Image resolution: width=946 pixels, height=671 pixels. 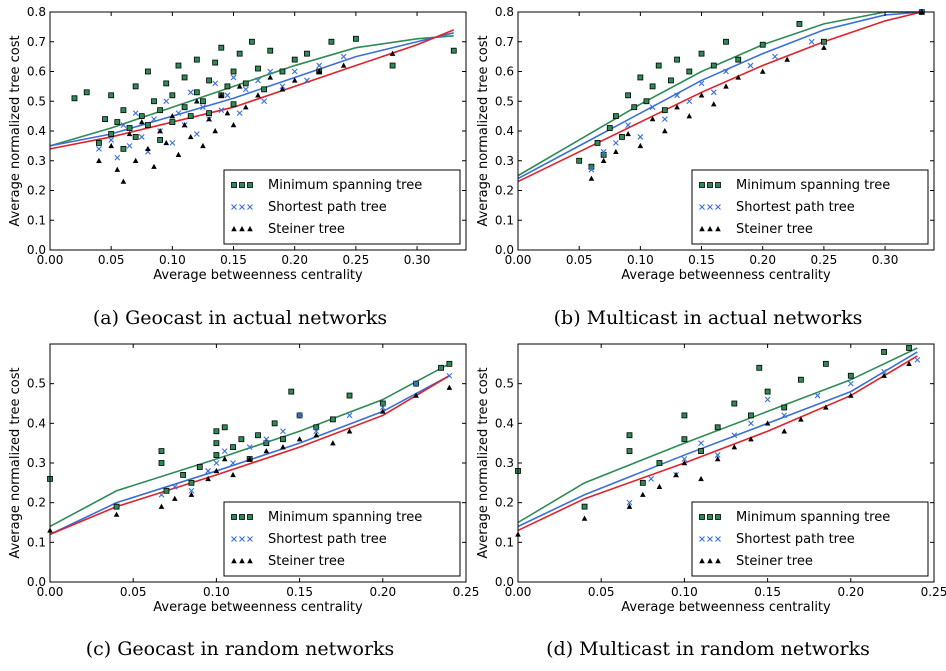 What do you see at coordinates (36, 131) in the screenshot?
I see `y-tick-label: 0.4` at bounding box center [36, 131].